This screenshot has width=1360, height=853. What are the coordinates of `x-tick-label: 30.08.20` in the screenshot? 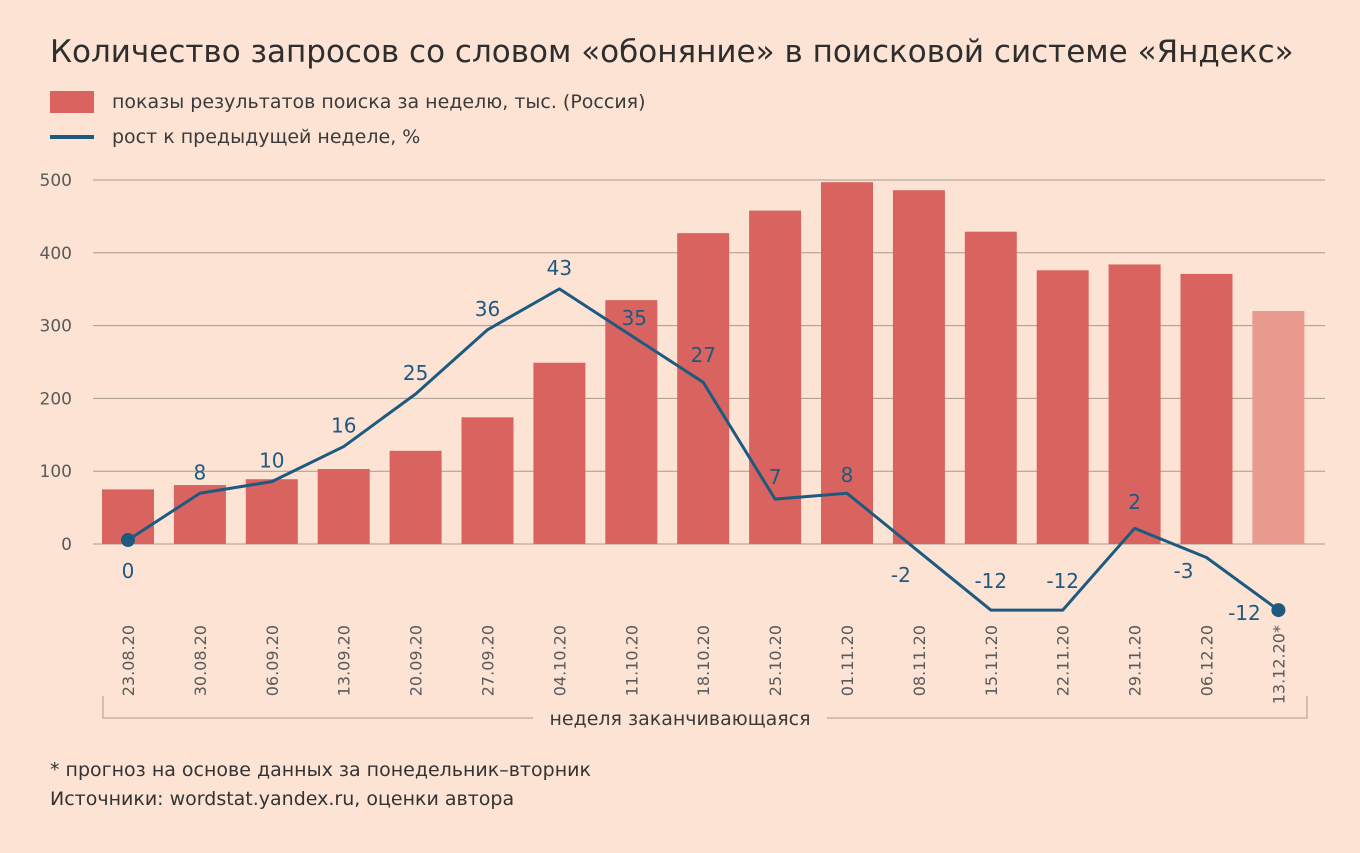 It's located at (200, 660).